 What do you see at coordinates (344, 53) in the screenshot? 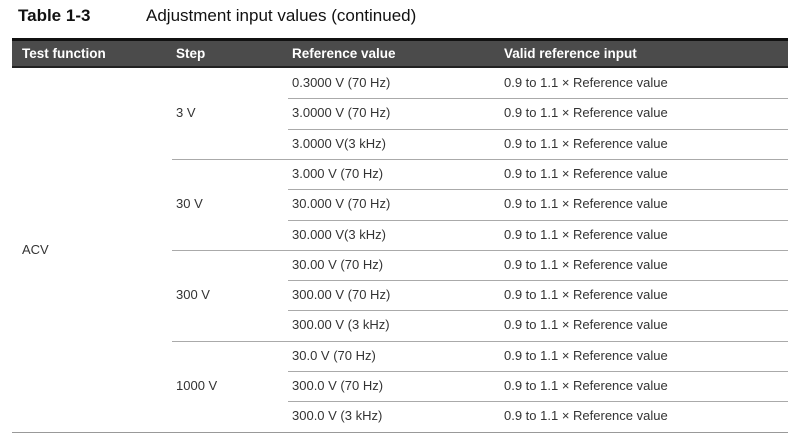
I see `header-reference-value: Reference value` at bounding box center [344, 53].